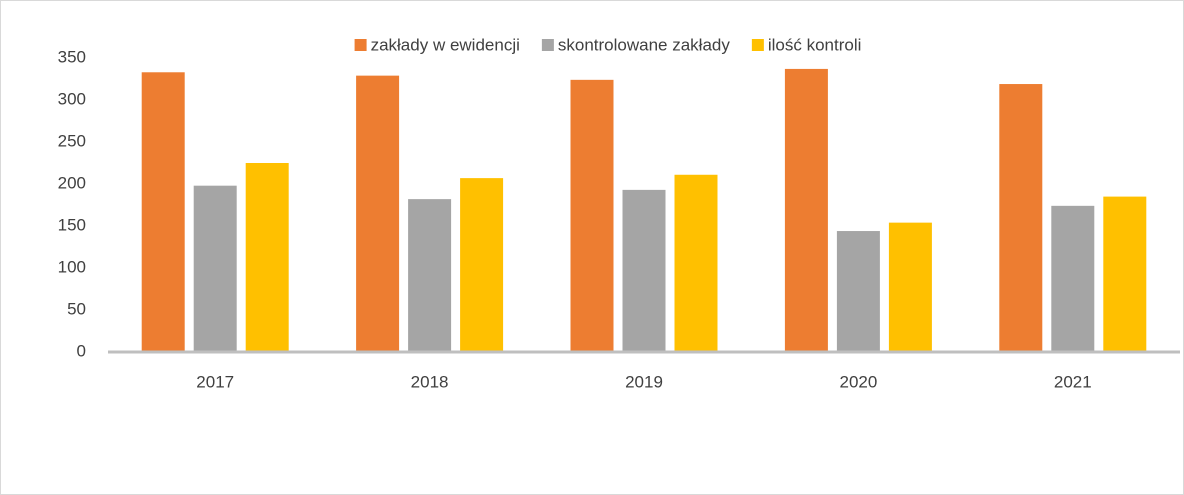  What do you see at coordinates (72, 98) in the screenshot?
I see `y-tick-label: 300` at bounding box center [72, 98].